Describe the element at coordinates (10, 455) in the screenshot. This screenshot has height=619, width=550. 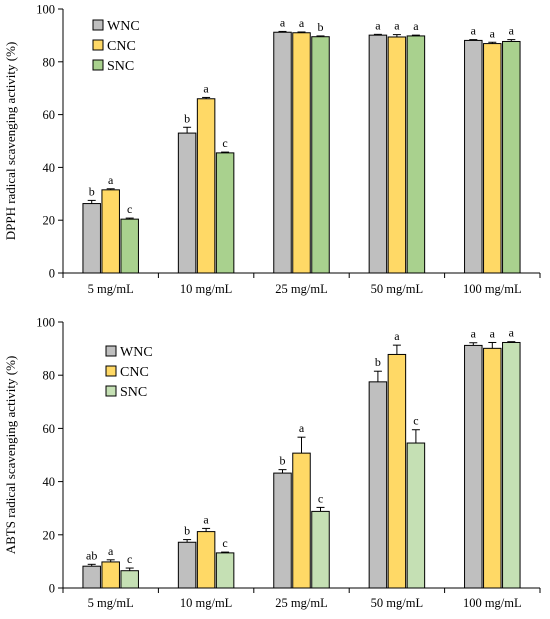
I see `y-axis-title: ABTS radical scavenging activity (%)` at that location.